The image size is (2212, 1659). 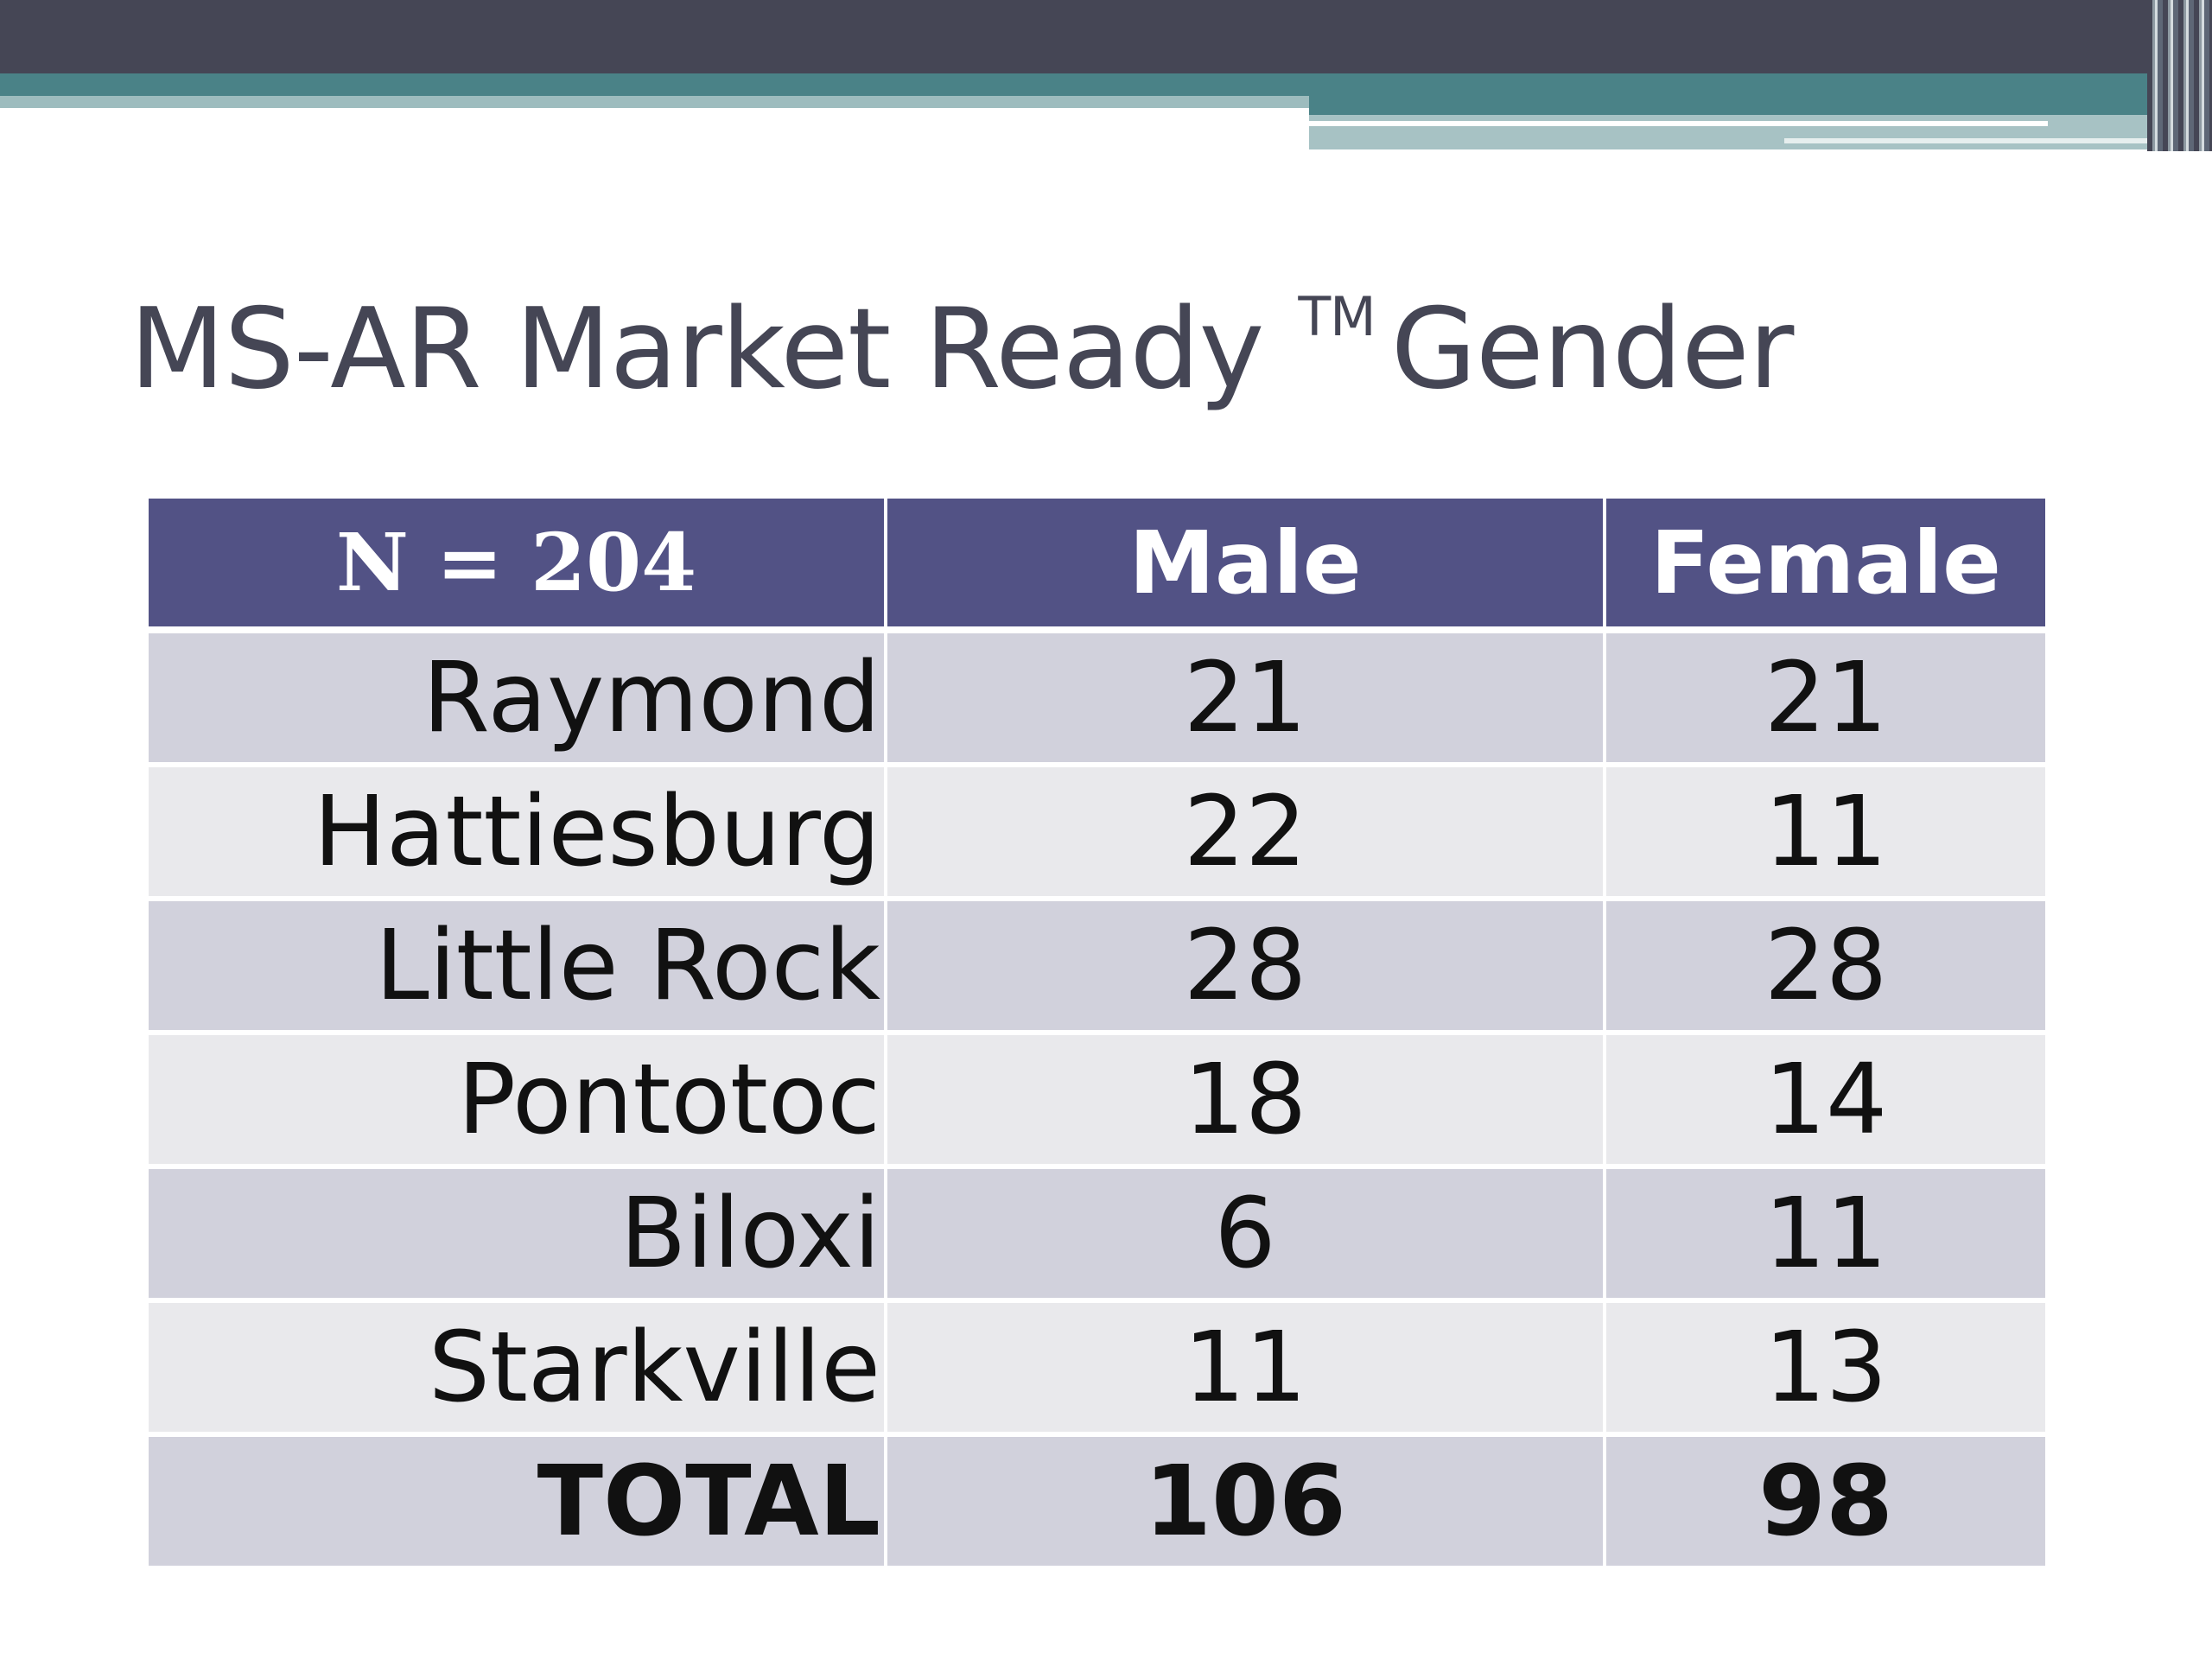 I want to click on table-row: Raymond 21 21, so click(x=1097, y=698).